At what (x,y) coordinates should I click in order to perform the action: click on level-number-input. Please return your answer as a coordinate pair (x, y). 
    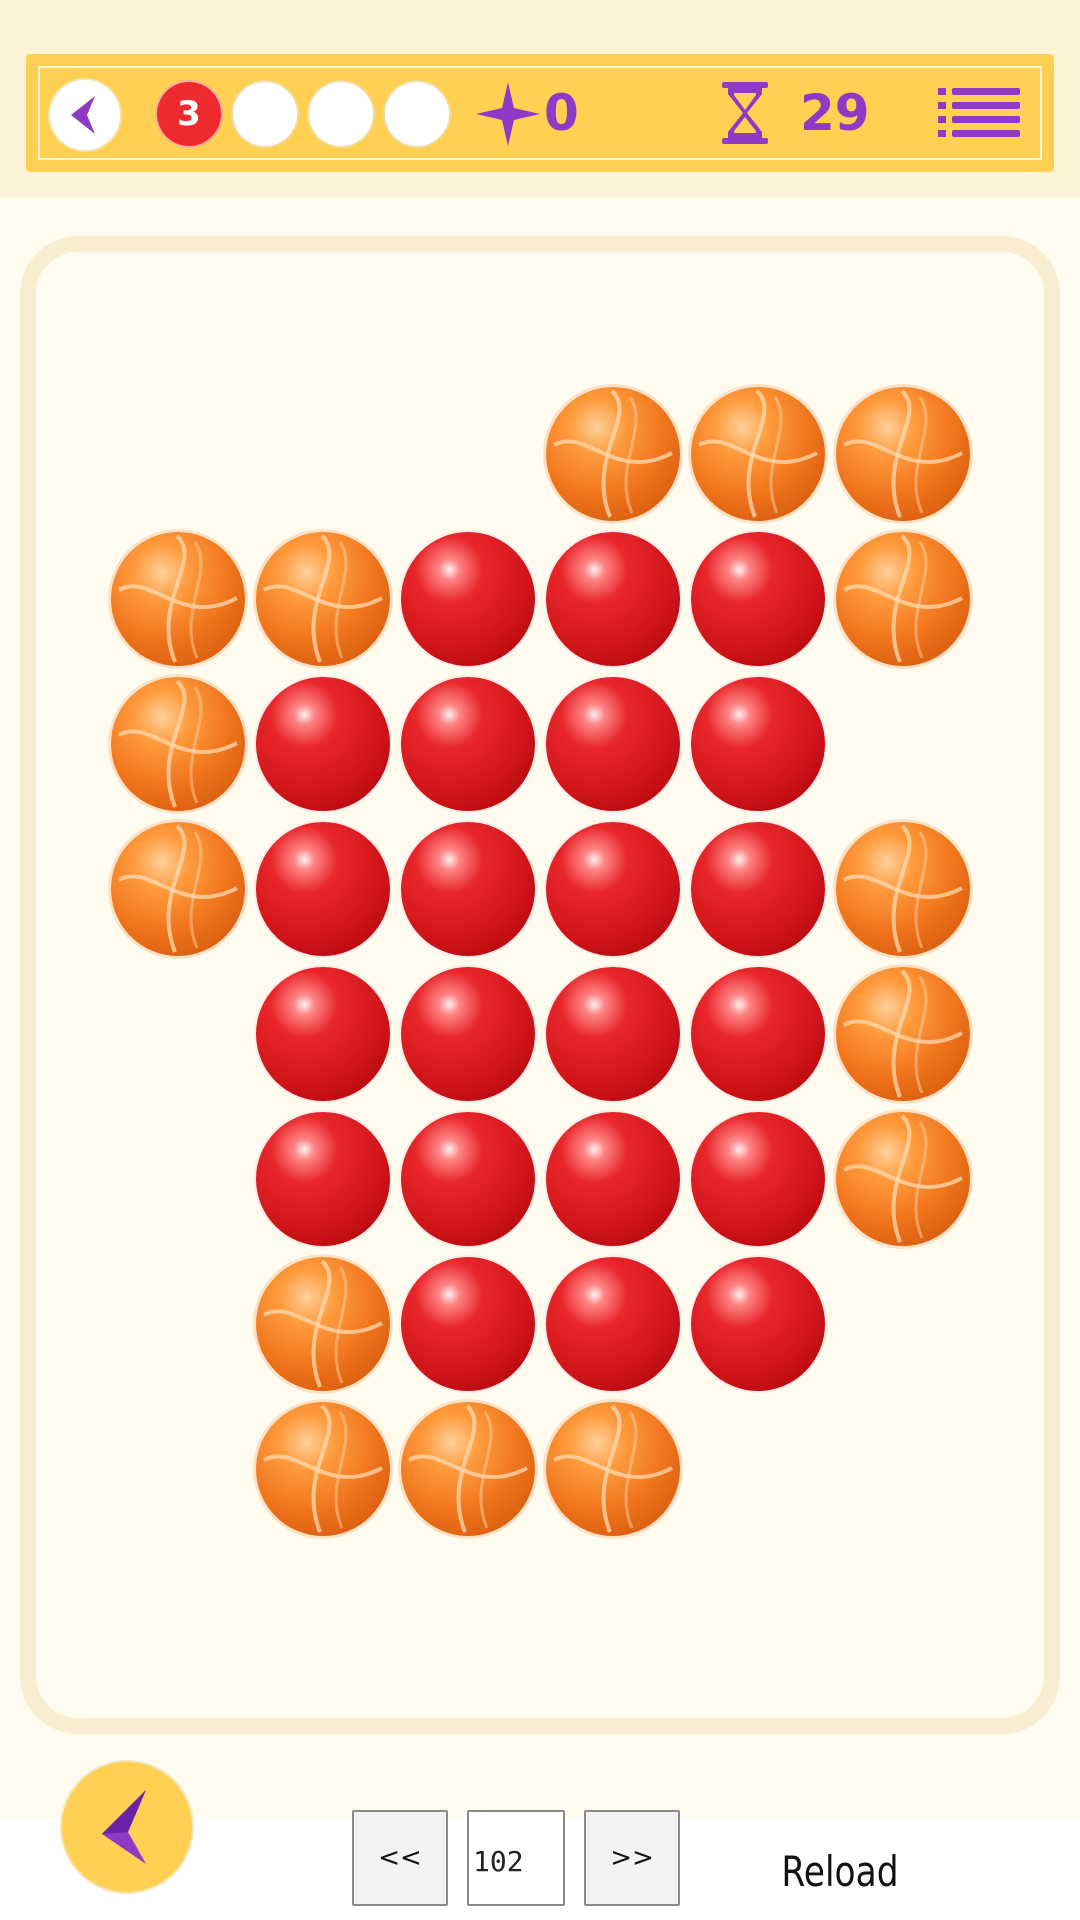
    Looking at the image, I should click on (516, 1858).